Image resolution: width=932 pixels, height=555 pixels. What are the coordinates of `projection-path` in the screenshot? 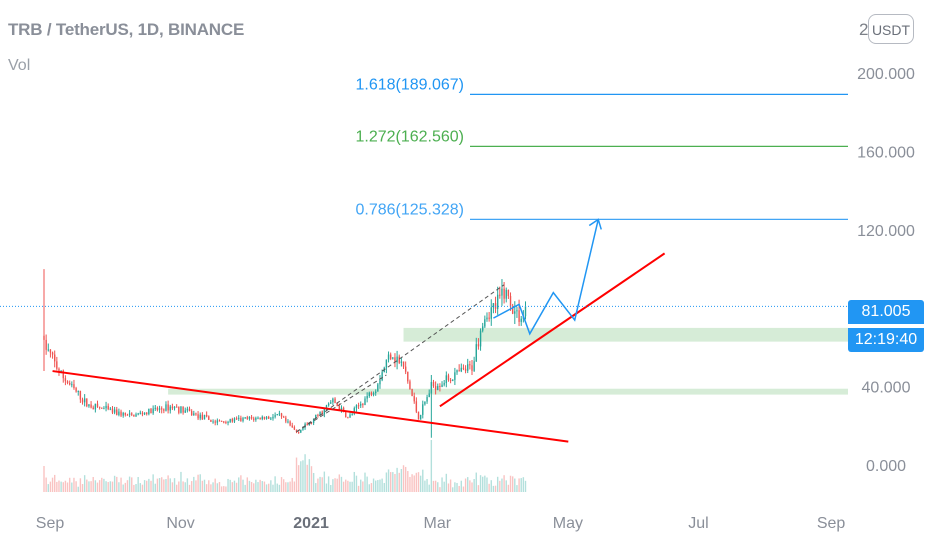 It's located at (546, 277).